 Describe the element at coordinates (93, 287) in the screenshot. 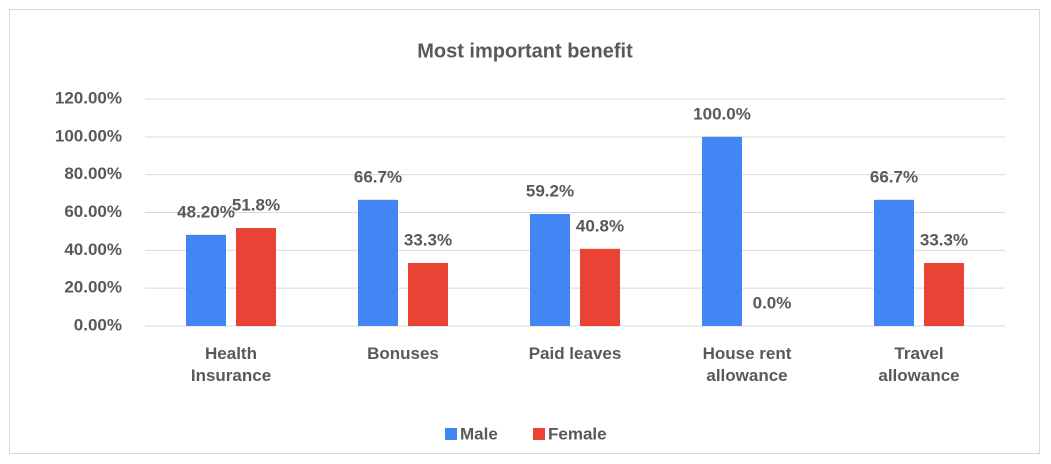

I see `y-tick-label: 20.00%` at that location.